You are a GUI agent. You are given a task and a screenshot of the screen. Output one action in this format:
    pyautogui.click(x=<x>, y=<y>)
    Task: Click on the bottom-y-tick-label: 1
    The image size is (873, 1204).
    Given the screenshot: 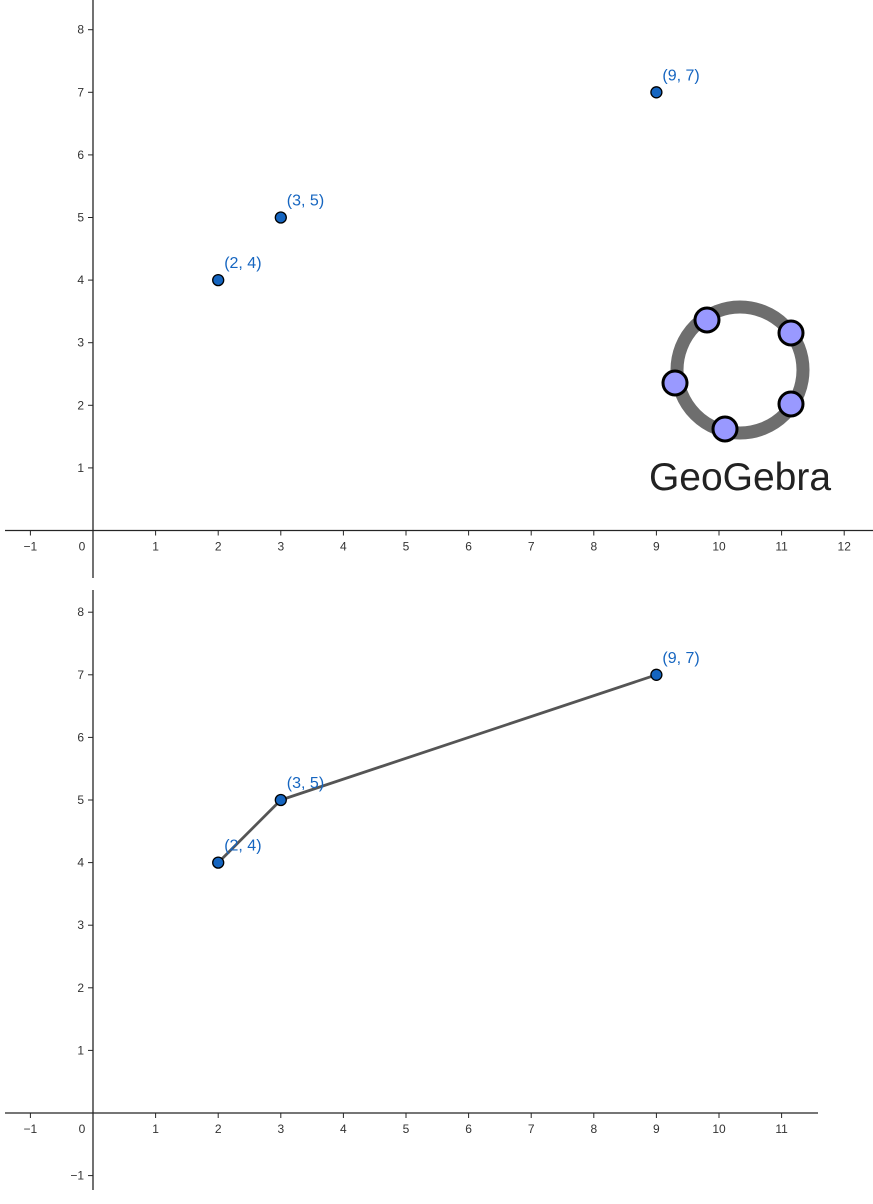 What is the action you would take?
    pyautogui.click(x=80, y=1050)
    